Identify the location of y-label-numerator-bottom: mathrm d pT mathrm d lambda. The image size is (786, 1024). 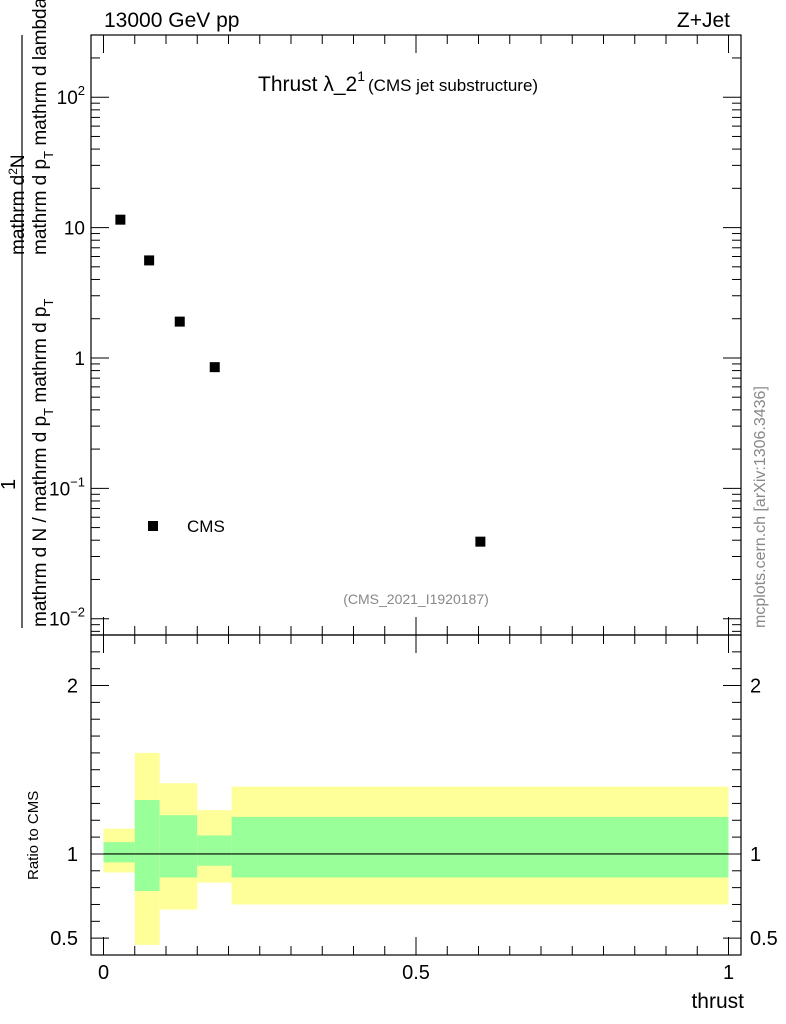
(43, 127).